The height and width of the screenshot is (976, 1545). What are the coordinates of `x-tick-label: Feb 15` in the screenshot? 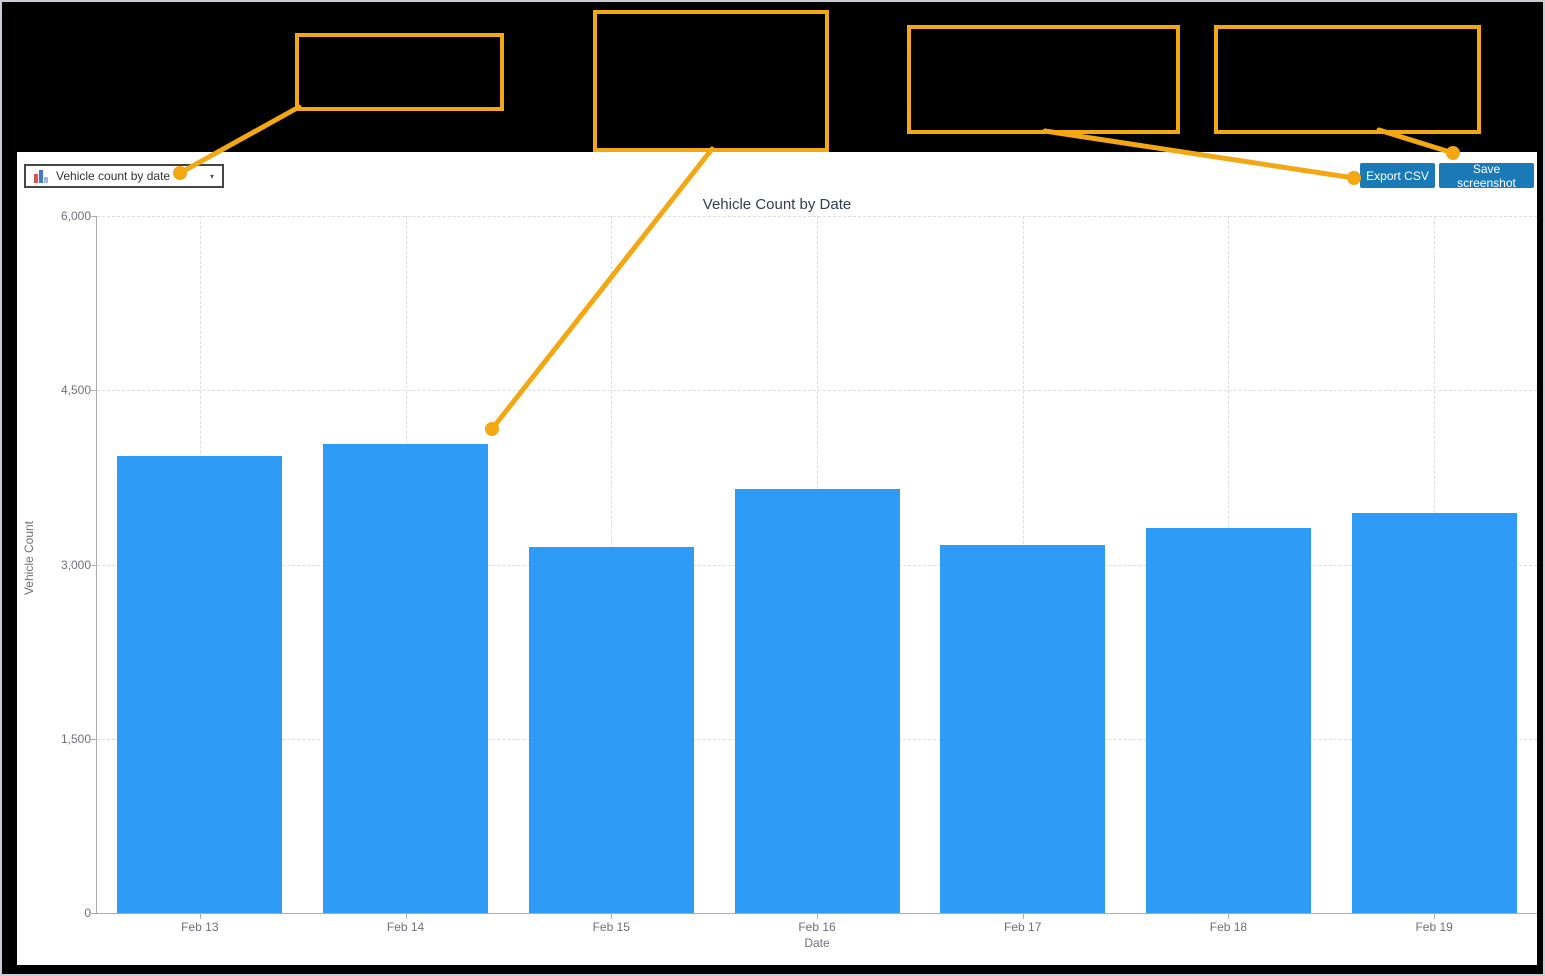 It's located at (611, 927).